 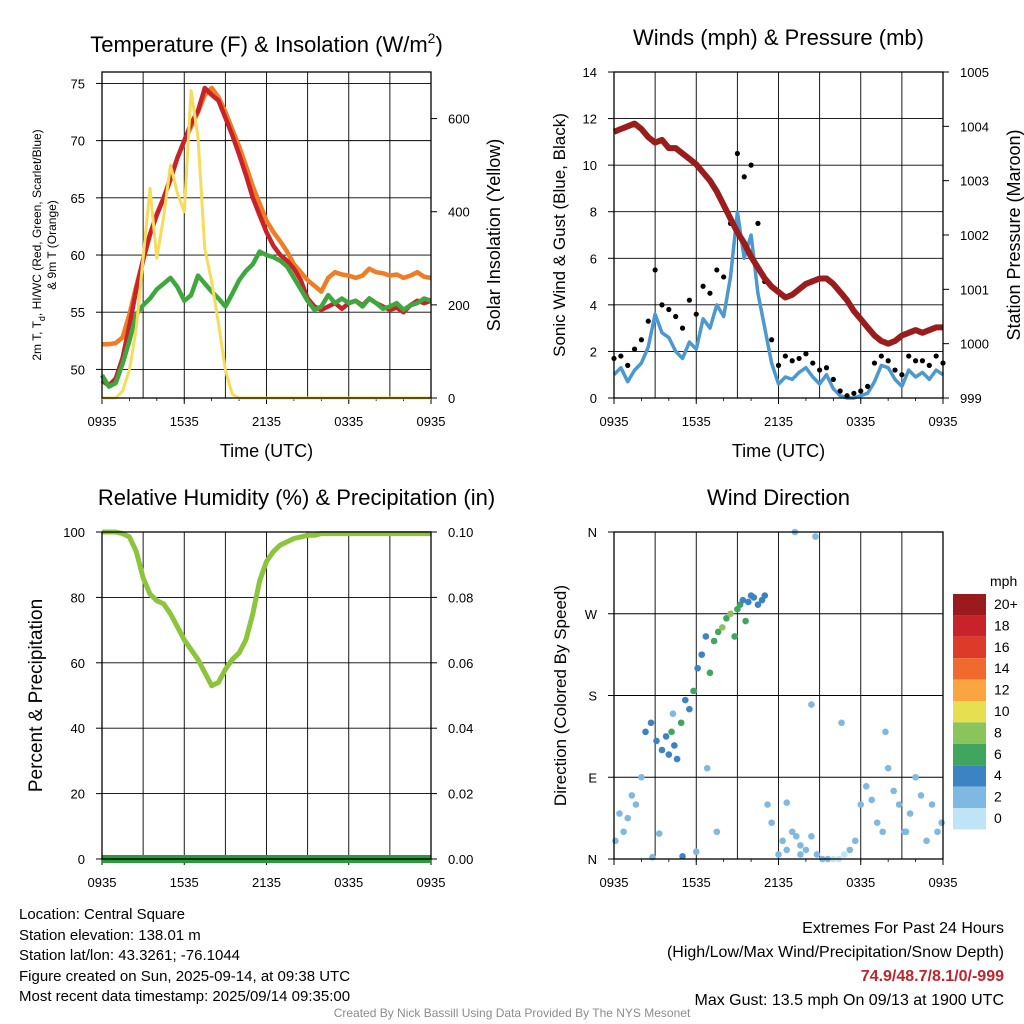 What do you see at coordinates (36, 695) in the screenshot?
I see `y-axis-label: Percent & Precipitation` at bounding box center [36, 695].